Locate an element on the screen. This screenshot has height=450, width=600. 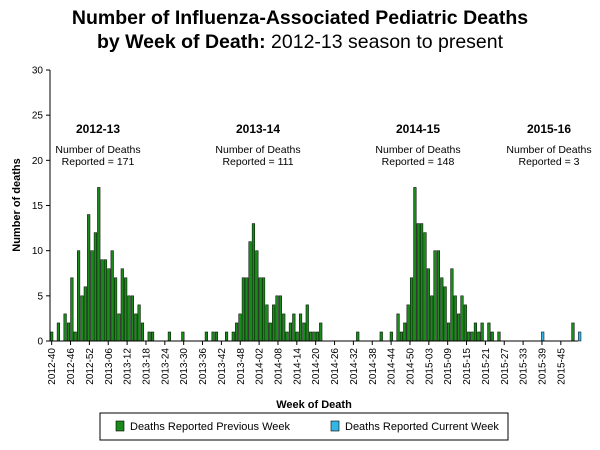
x-tick-label: 2014-20 is located at coordinates (316, 366).